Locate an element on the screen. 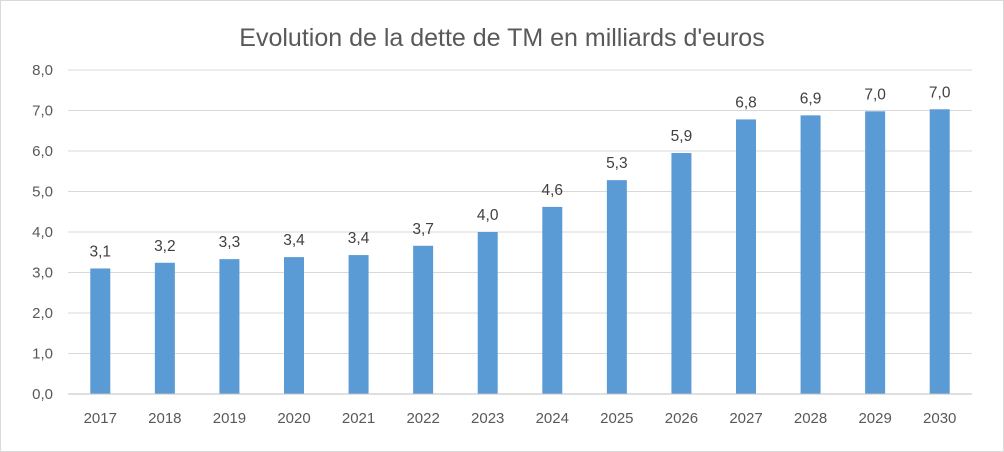  data-label: 4,0 is located at coordinates (488, 215).